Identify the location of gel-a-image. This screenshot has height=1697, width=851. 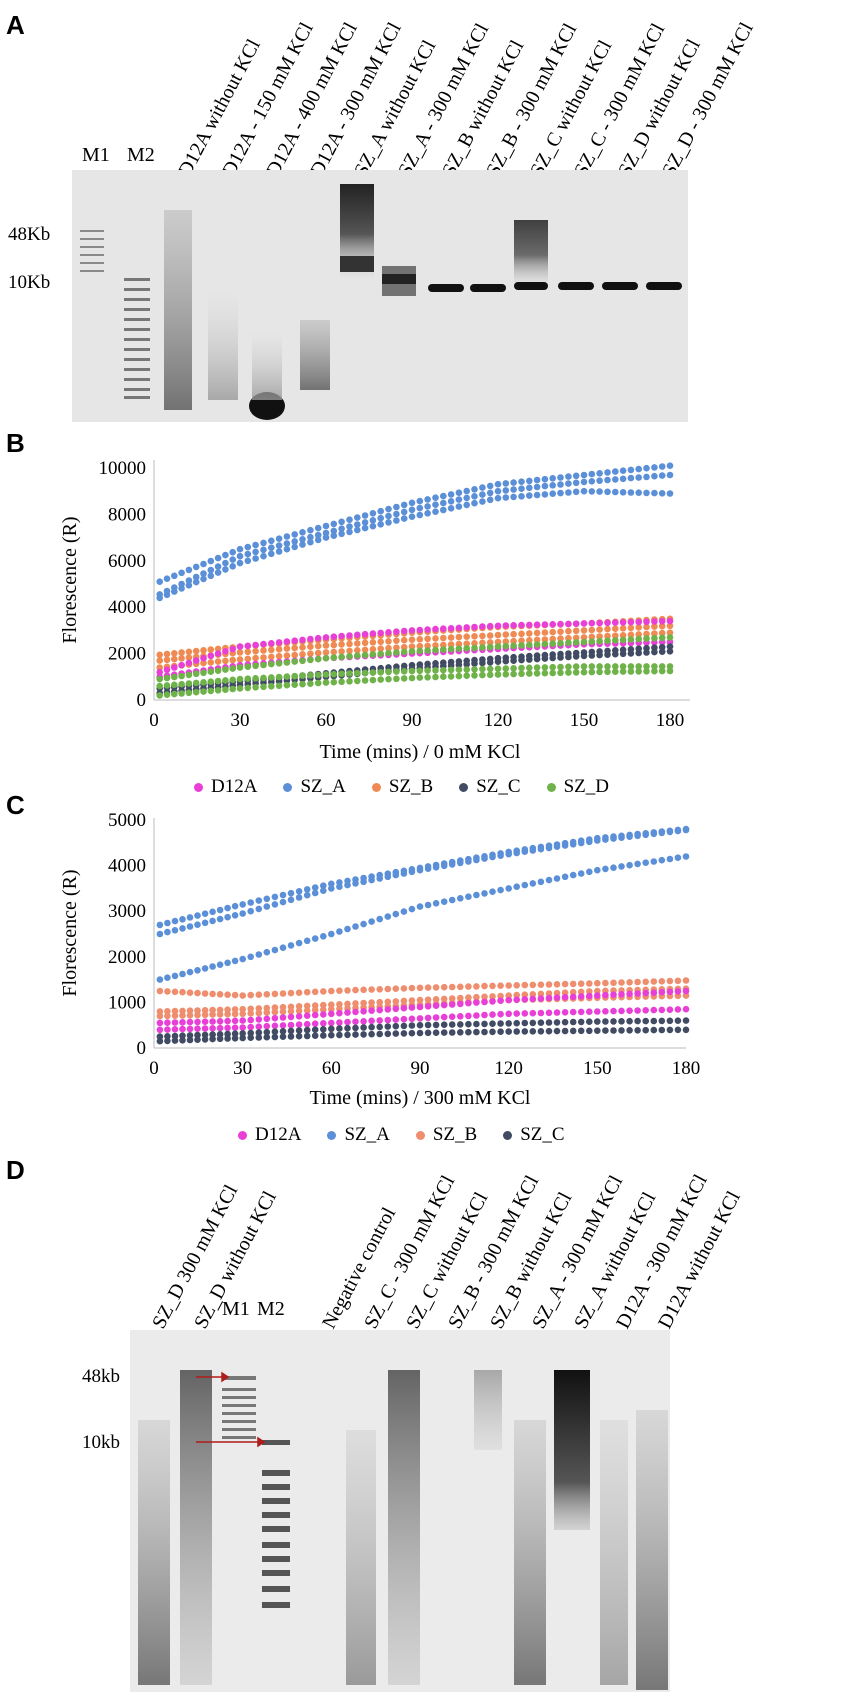
(380, 296).